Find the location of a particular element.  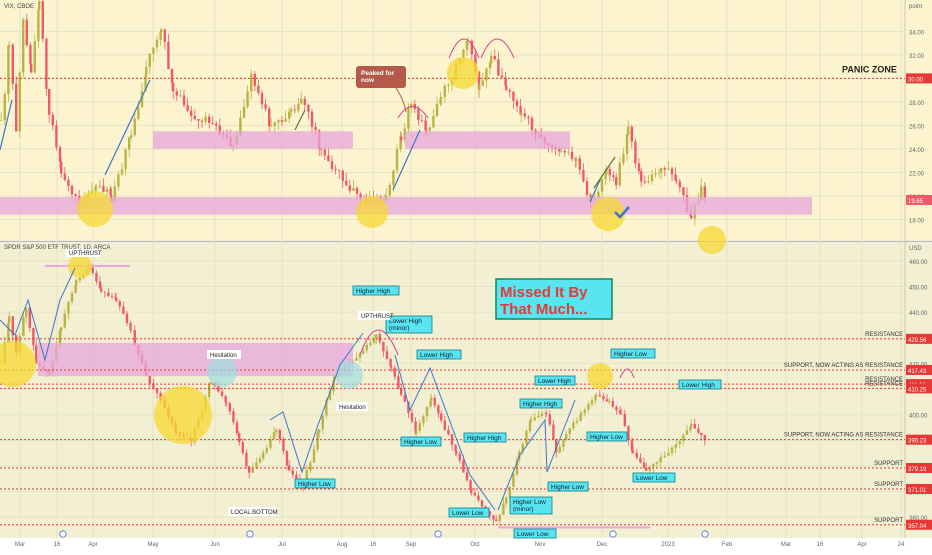

spy-resistance-zone is located at coordinates (195, 359).